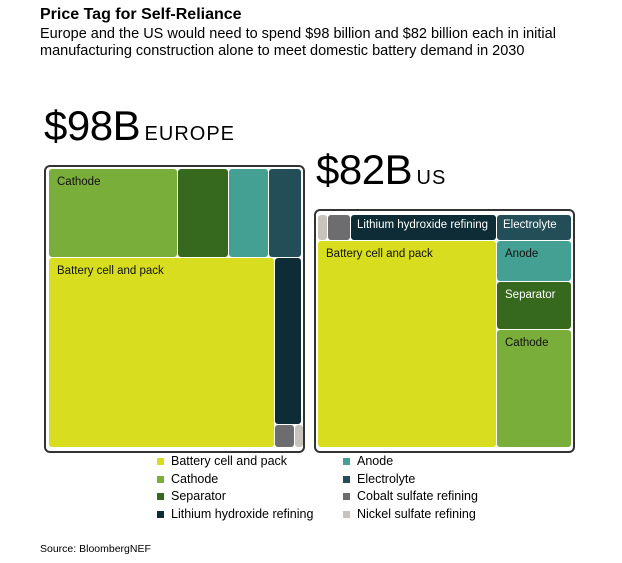  I want to click on legend-item-battery-cell-and-pack: Battery cell and pack, so click(222, 461).